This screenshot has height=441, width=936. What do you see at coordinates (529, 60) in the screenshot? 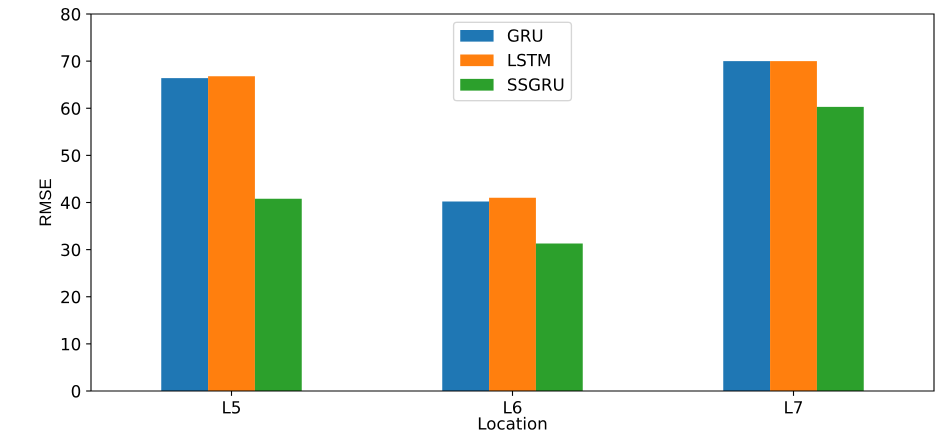
I see `legend-label: LSTM` at bounding box center [529, 60].